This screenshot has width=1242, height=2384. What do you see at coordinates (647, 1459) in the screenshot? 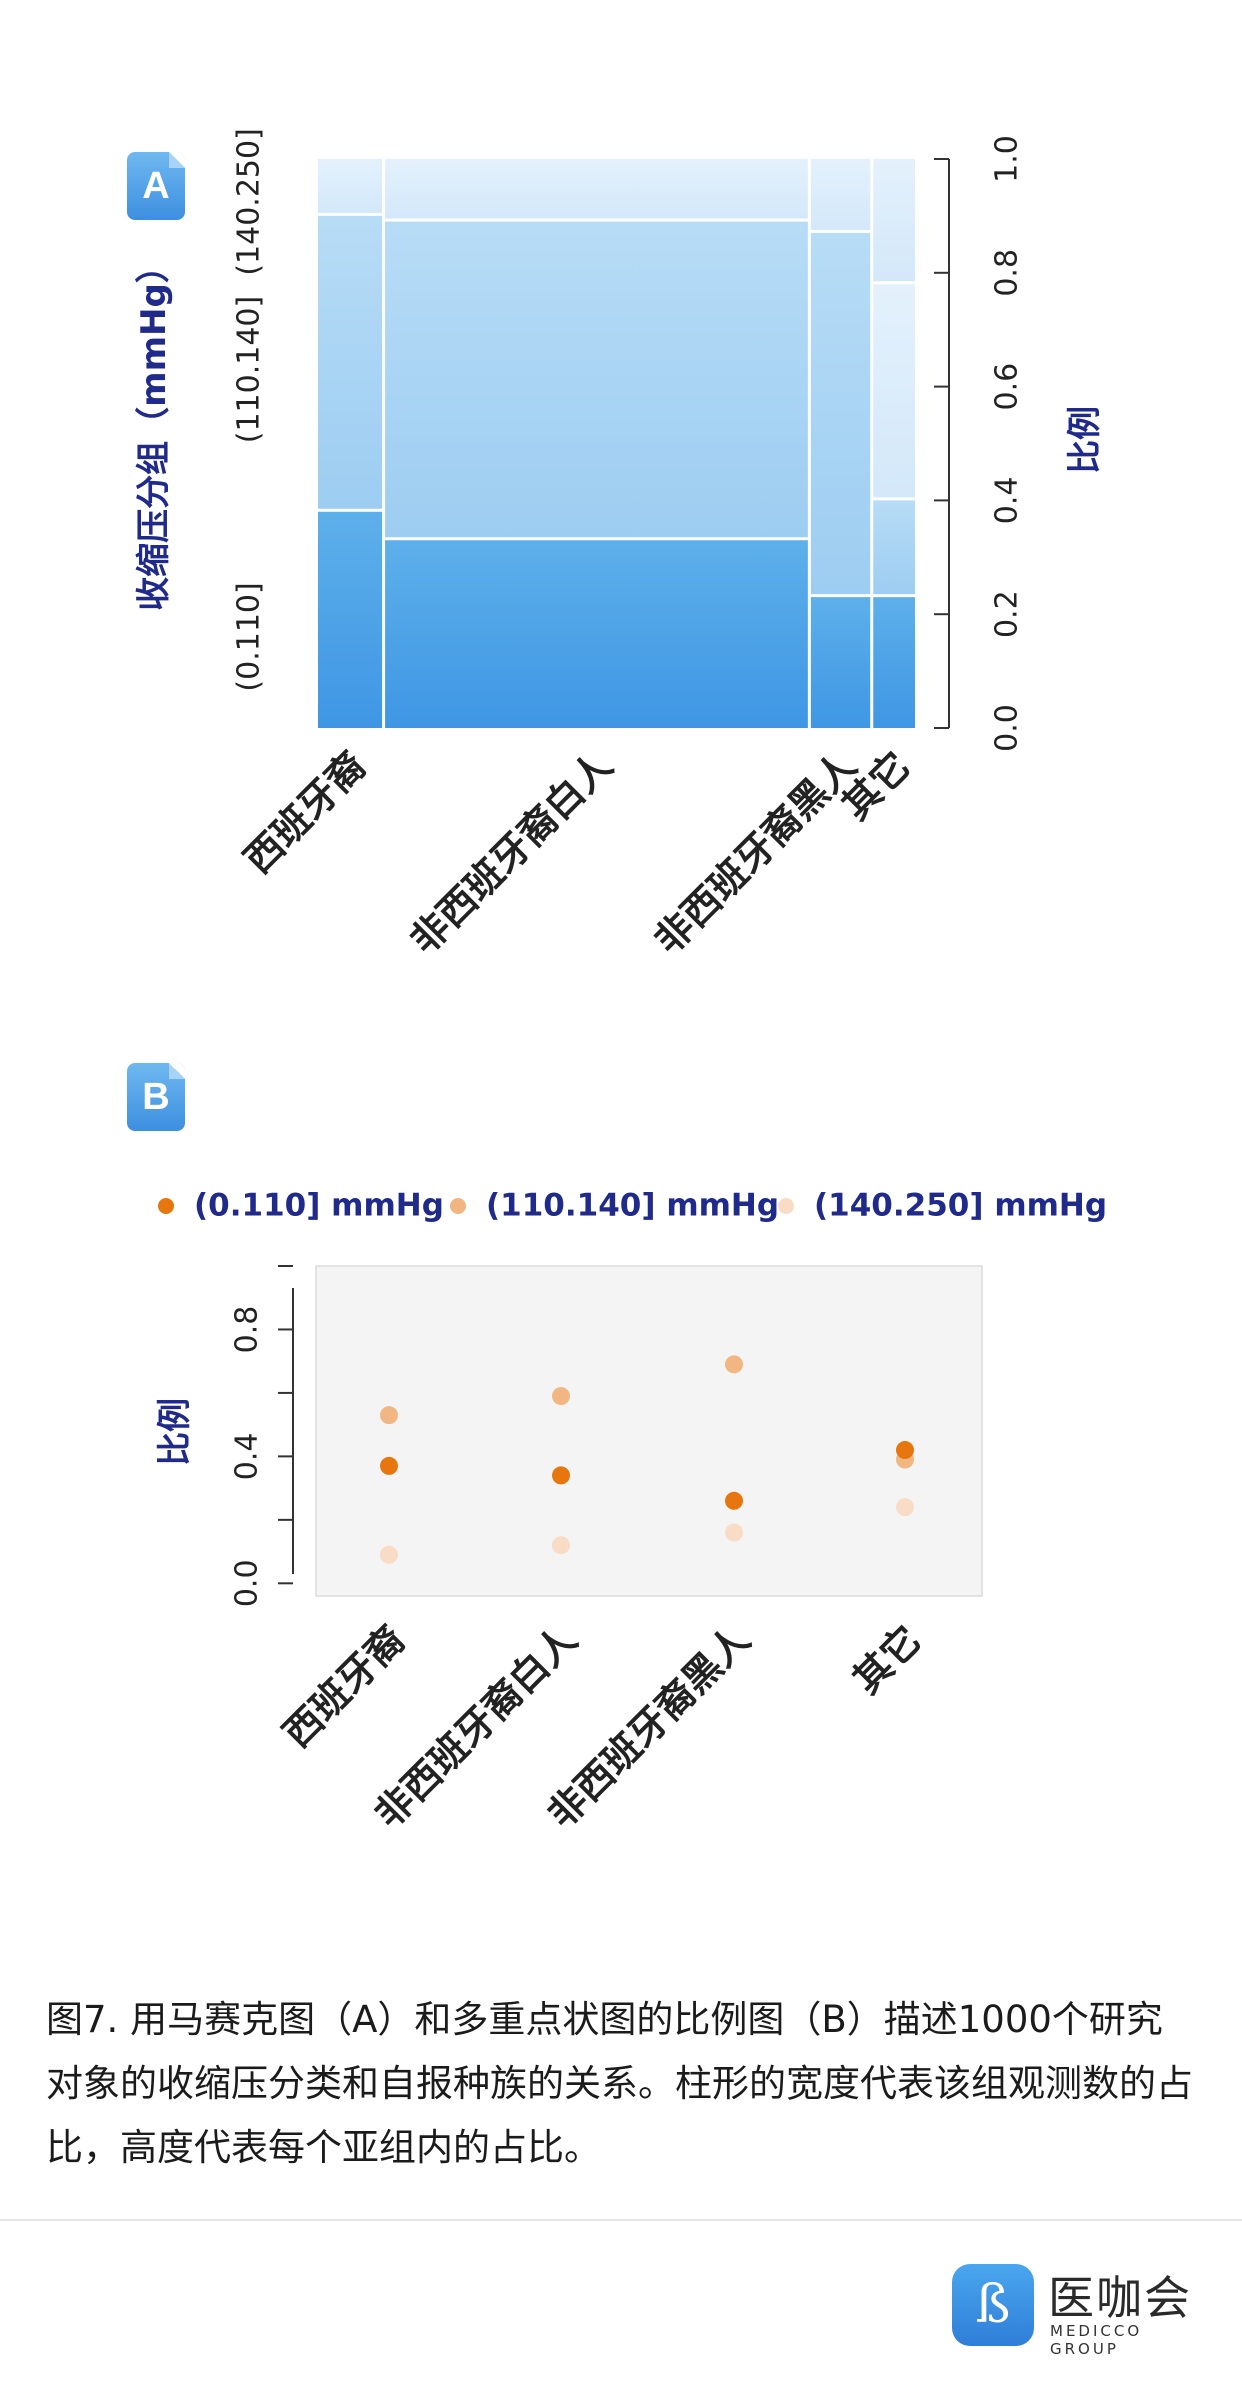
I see `data-points` at bounding box center [647, 1459].